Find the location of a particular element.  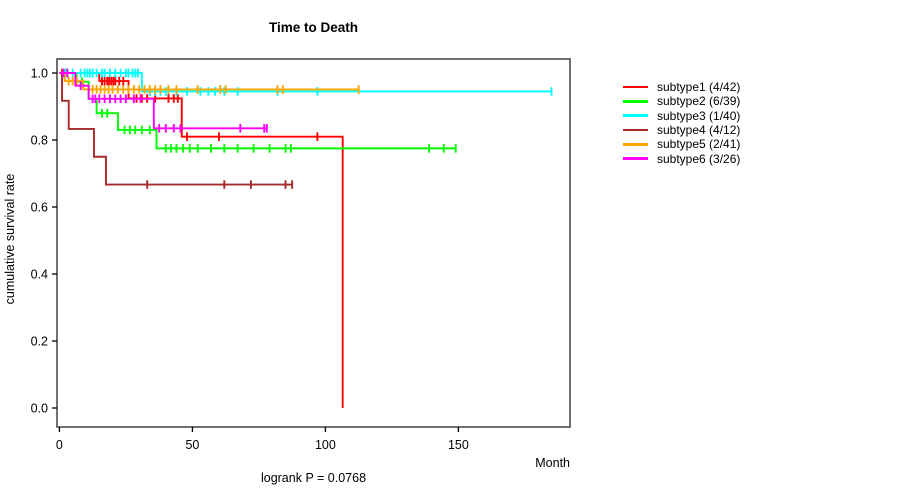

legend-item-subtype2: subtype2 (6/39) is located at coordinates (681, 101).